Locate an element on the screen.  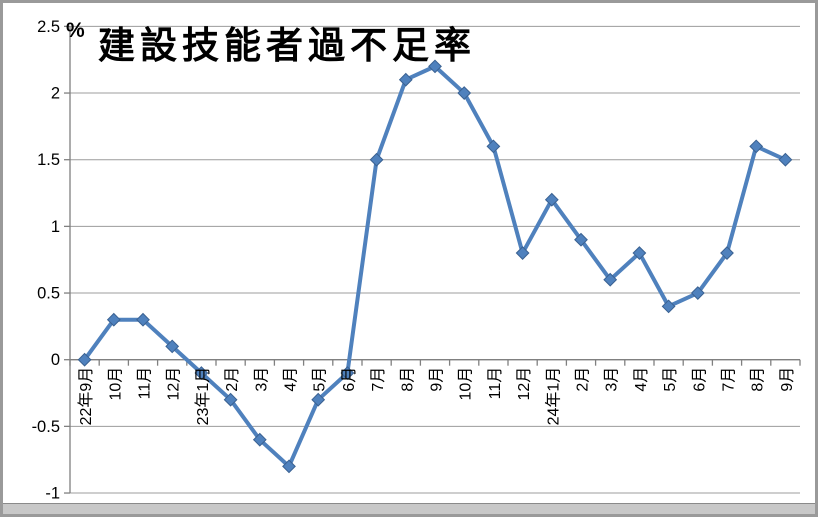
x-tick-label: 24年1月 is located at coordinates (553, 396).